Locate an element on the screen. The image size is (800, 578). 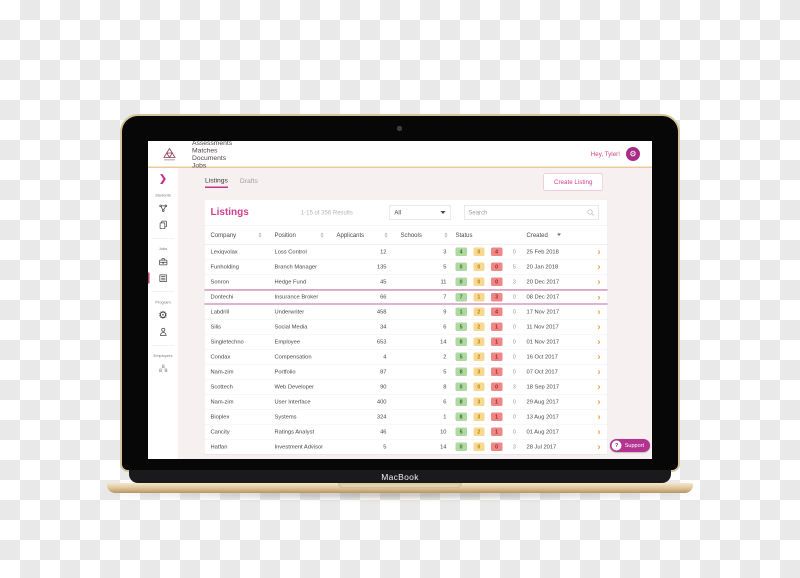
status-badge-none: 0 is located at coordinates (514, 431).